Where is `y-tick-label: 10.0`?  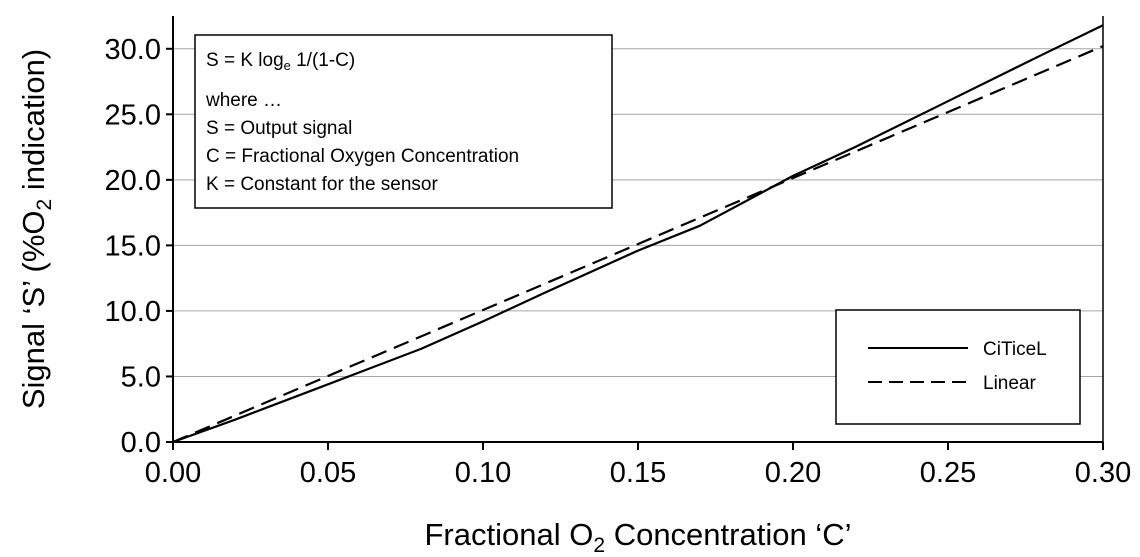
y-tick-label: 10.0 is located at coordinates (133, 312).